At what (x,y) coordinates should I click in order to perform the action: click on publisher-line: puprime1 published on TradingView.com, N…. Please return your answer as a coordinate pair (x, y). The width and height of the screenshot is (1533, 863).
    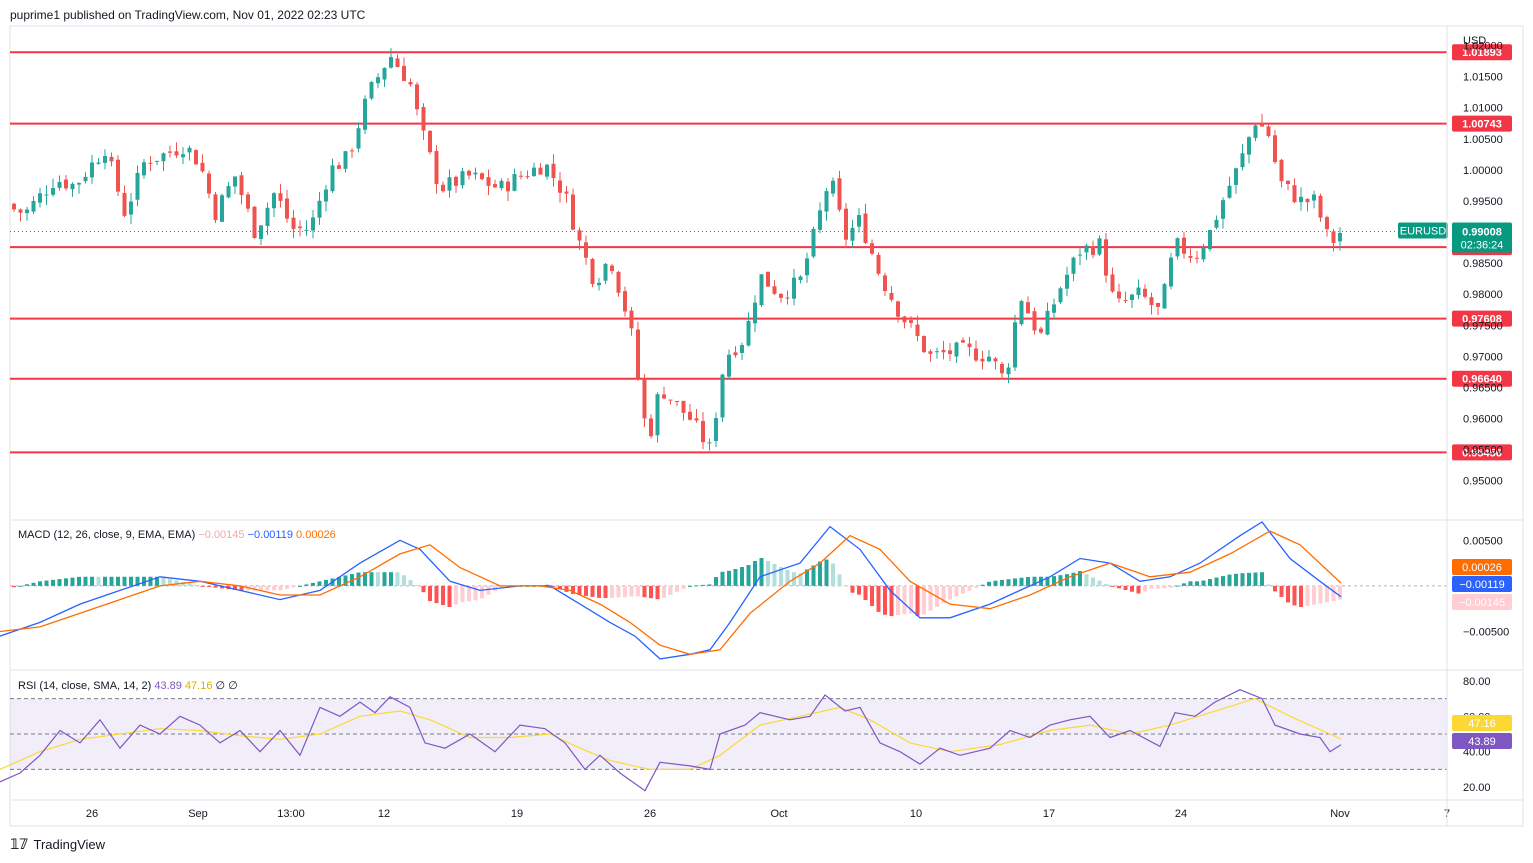
    Looking at the image, I should click on (188, 15).